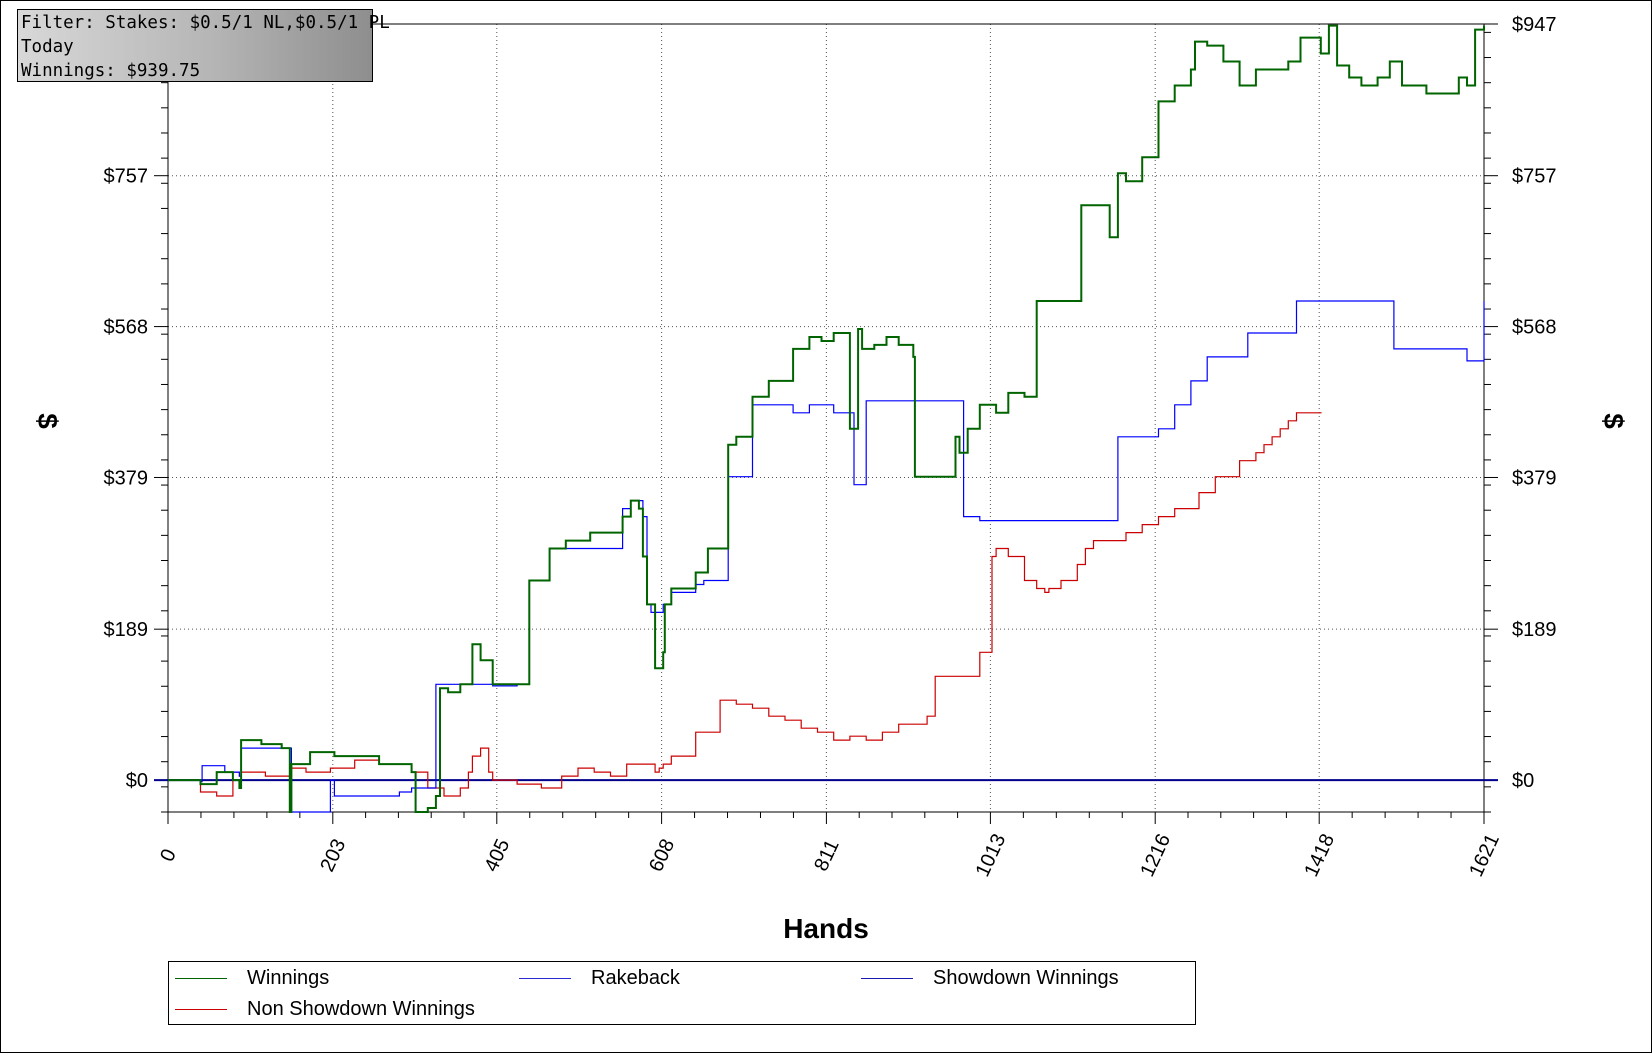  Describe the element at coordinates (201, 1009) in the screenshot. I see `legend-swatch-non-showdown` at that location.